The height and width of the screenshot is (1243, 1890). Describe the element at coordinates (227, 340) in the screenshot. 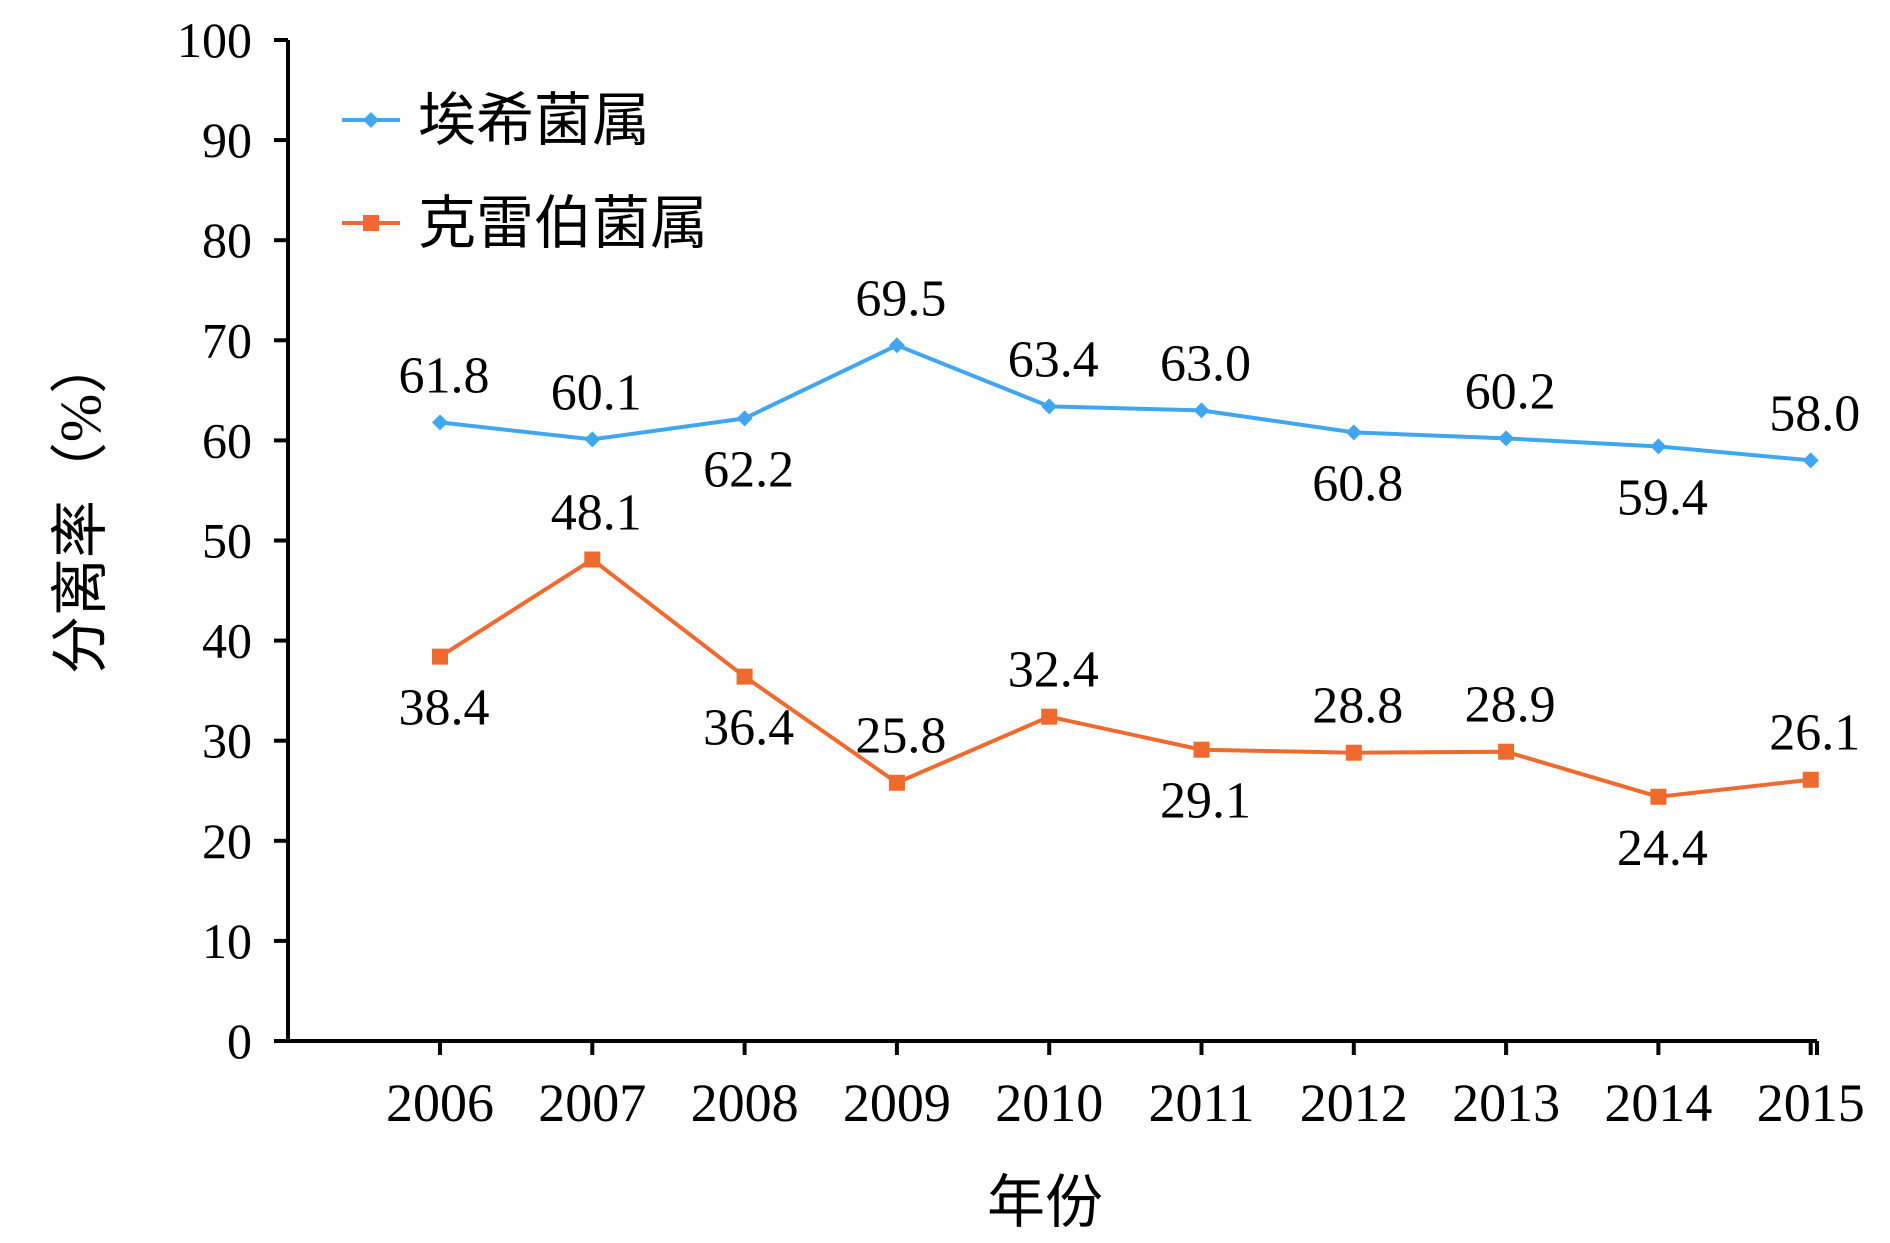

I see `y-tick-label: 70` at that location.